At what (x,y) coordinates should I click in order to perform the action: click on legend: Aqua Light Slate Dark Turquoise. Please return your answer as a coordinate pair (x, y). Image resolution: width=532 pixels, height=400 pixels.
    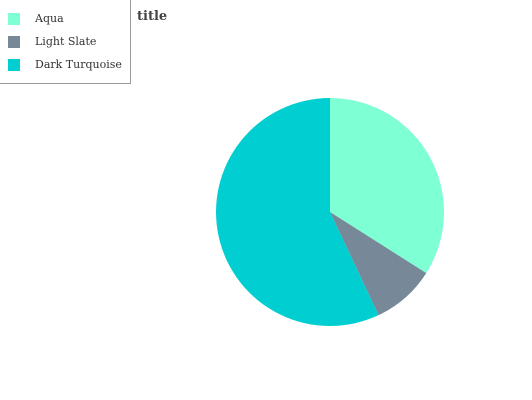
    Looking at the image, I should click on (65, 42).